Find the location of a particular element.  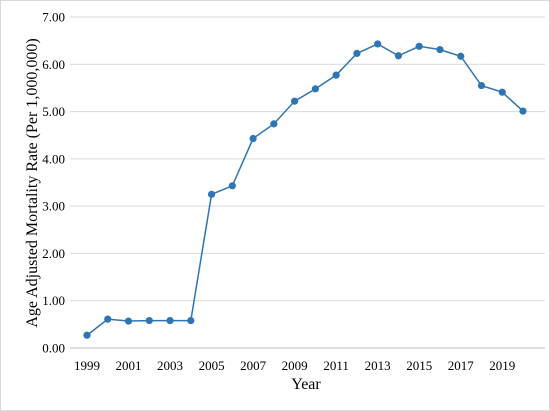

x-tick-label: 1999 is located at coordinates (87, 365).